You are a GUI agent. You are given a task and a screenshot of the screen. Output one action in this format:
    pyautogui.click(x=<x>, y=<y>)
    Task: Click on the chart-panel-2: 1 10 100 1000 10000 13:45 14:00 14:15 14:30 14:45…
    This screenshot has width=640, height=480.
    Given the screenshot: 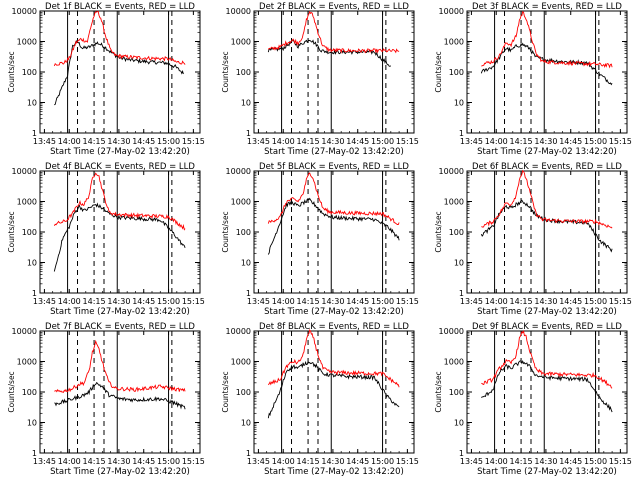 What is the action you would take?
    pyautogui.click(x=320, y=79)
    